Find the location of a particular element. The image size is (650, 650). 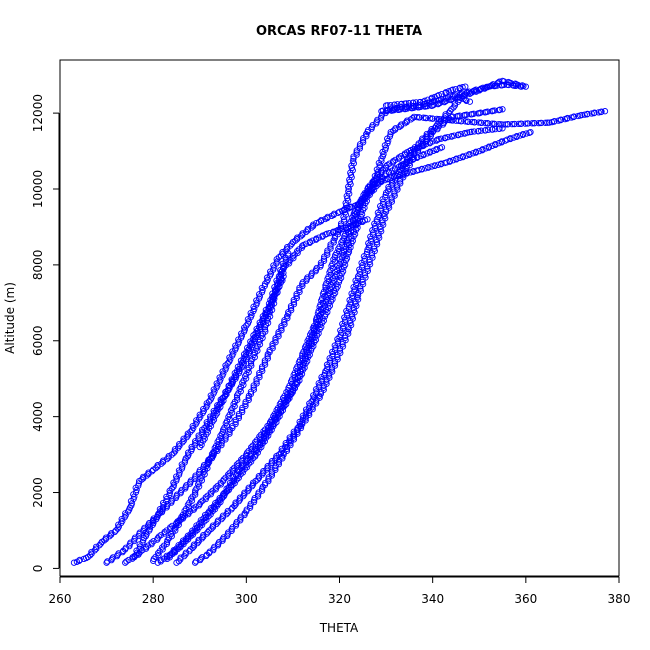

chart-title: ORCAS RF07-11 THETA is located at coordinates (339, 31).